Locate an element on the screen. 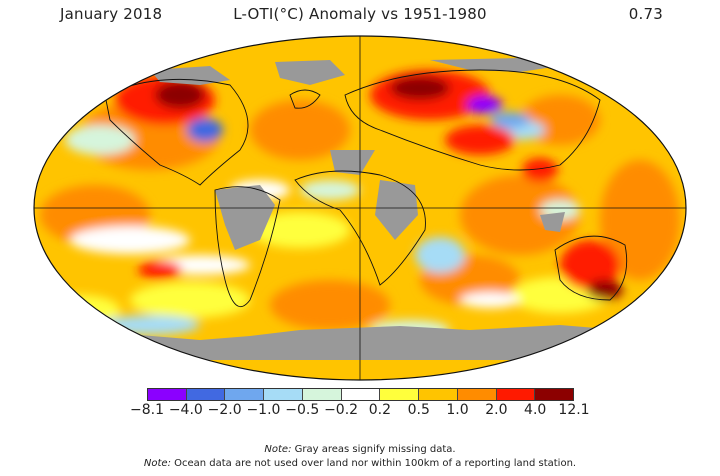 The height and width of the screenshot is (476, 720). color-scale-tick-label: 2.0 is located at coordinates (496, 410).